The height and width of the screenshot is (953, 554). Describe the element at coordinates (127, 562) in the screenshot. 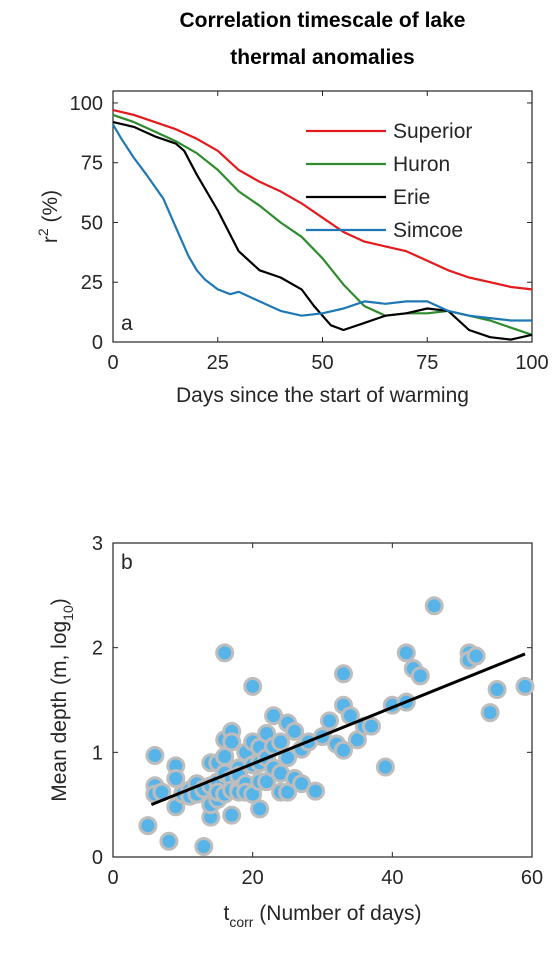

I see `panel-b-tag: b` at that location.